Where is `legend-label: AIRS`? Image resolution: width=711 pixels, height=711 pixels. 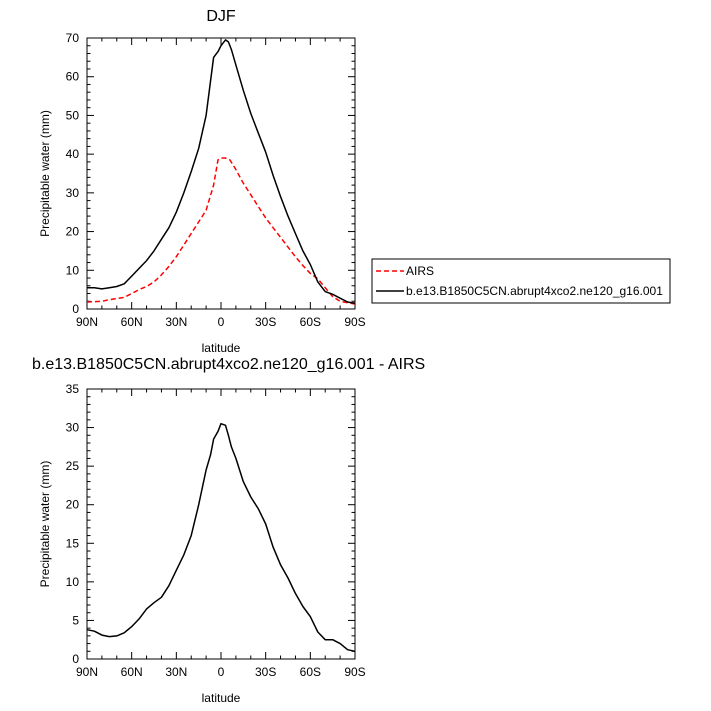 legend-label: AIRS is located at coordinates (420, 271).